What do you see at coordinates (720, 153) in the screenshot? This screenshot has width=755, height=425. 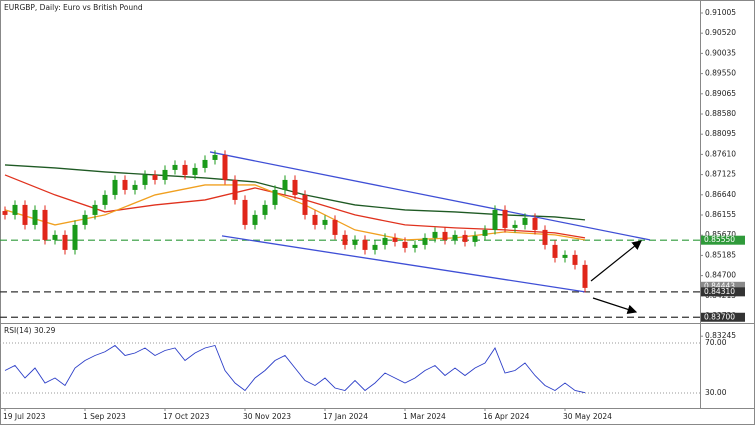 I see `y-tick-label: 0.87610` at bounding box center [720, 153].